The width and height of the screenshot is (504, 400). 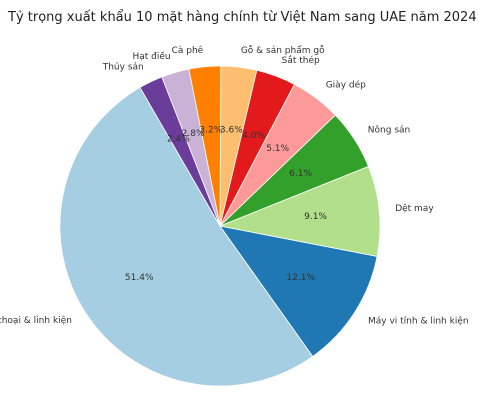 I want to click on pie-slice-det-may, so click(x=299, y=211).